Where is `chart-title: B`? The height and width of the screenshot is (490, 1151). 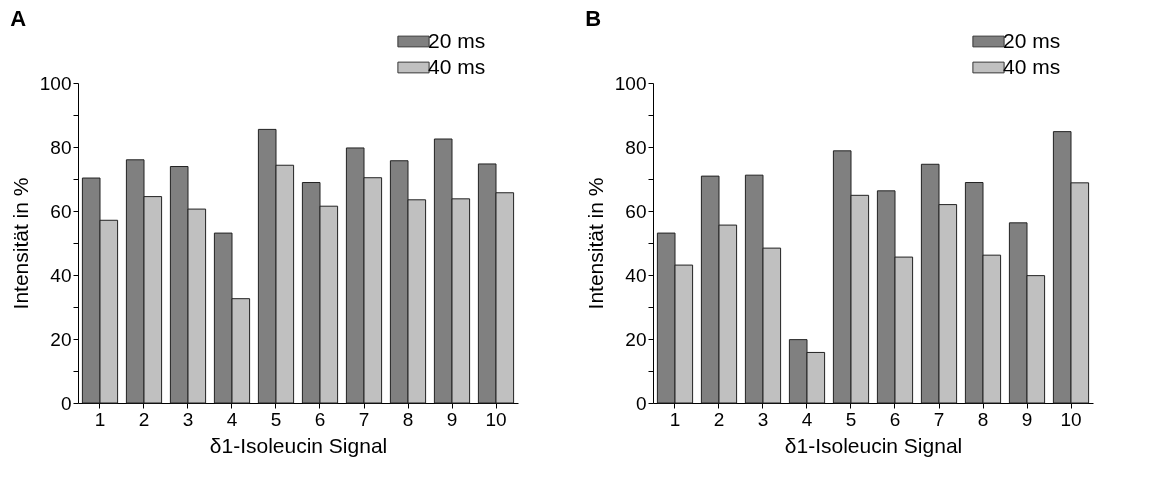
chart-title: B is located at coordinates (593, 18).